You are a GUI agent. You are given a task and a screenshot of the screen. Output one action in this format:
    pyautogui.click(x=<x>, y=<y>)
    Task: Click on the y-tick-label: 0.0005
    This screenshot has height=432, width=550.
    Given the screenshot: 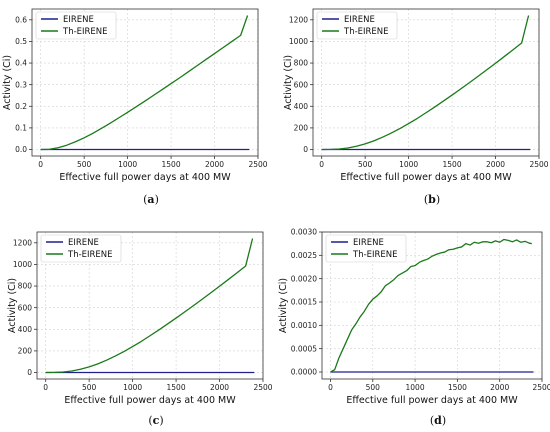 What is the action you would take?
    pyautogui.click(x=304, y=348)
    